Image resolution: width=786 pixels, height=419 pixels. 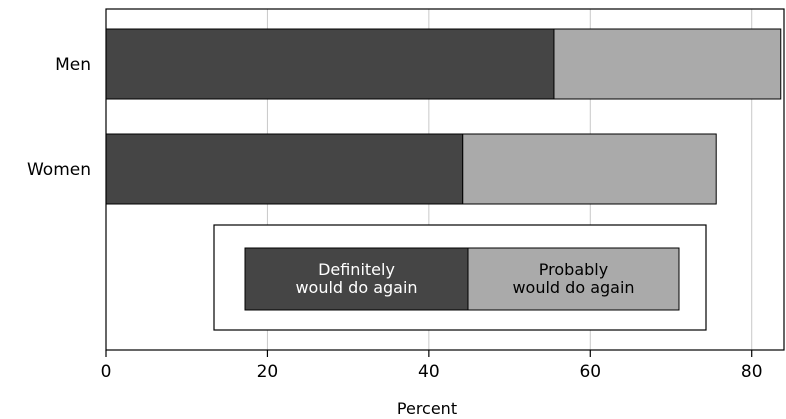 I want to click on bar-men-definitely, so click(x=330, y=64).